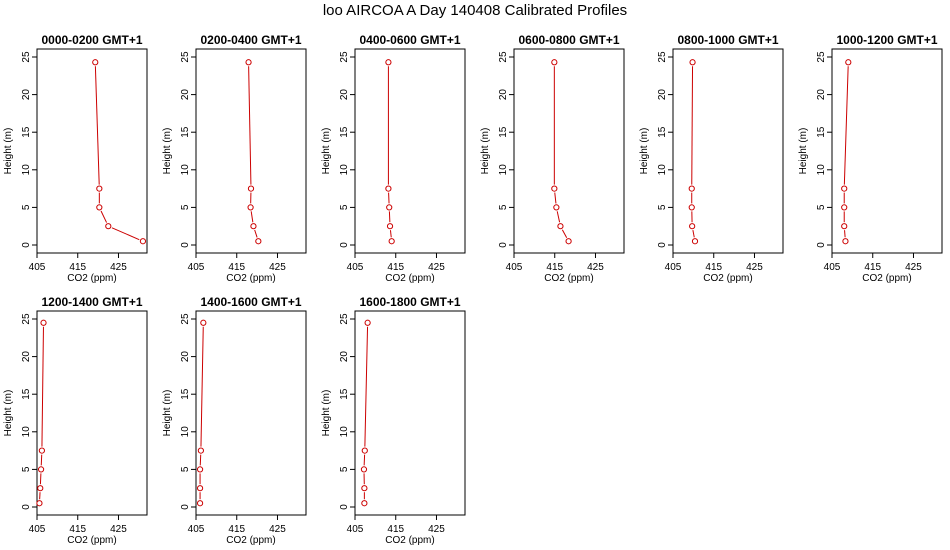 This screenshot has width=950, height=550. What do you see at coordinates (250, 40) in the screenshot?
I see `panel-title: 0200-0400 GMT+1` at bounding box center [250, 40].